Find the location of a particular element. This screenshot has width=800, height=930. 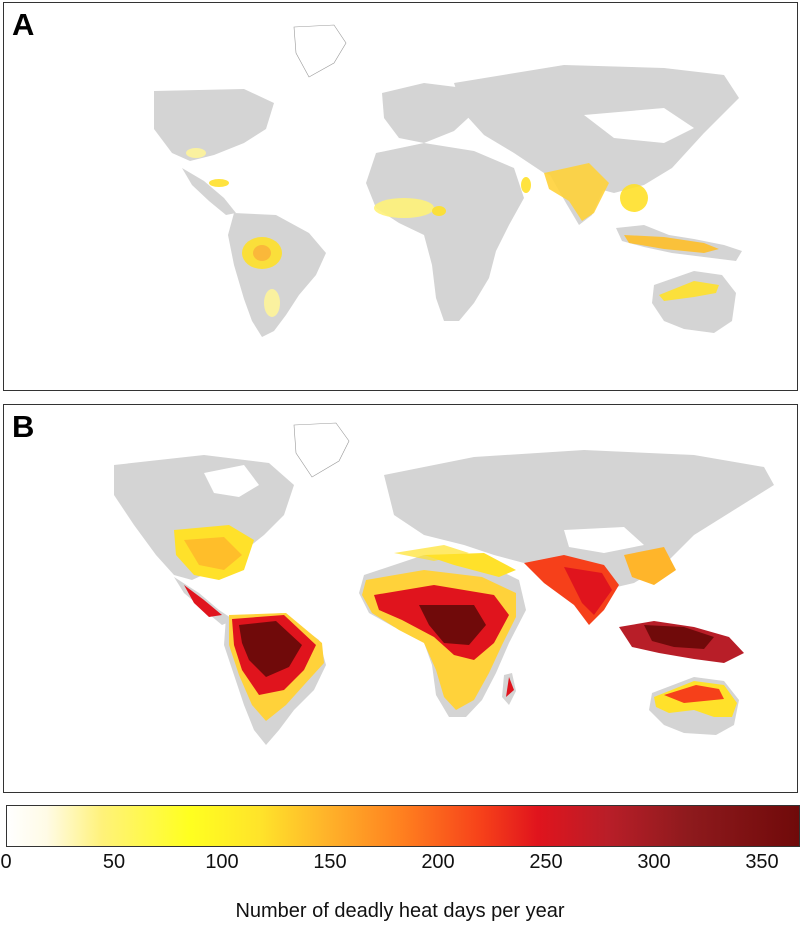

panel-letter-a: A is located at coordinates (23, 24).